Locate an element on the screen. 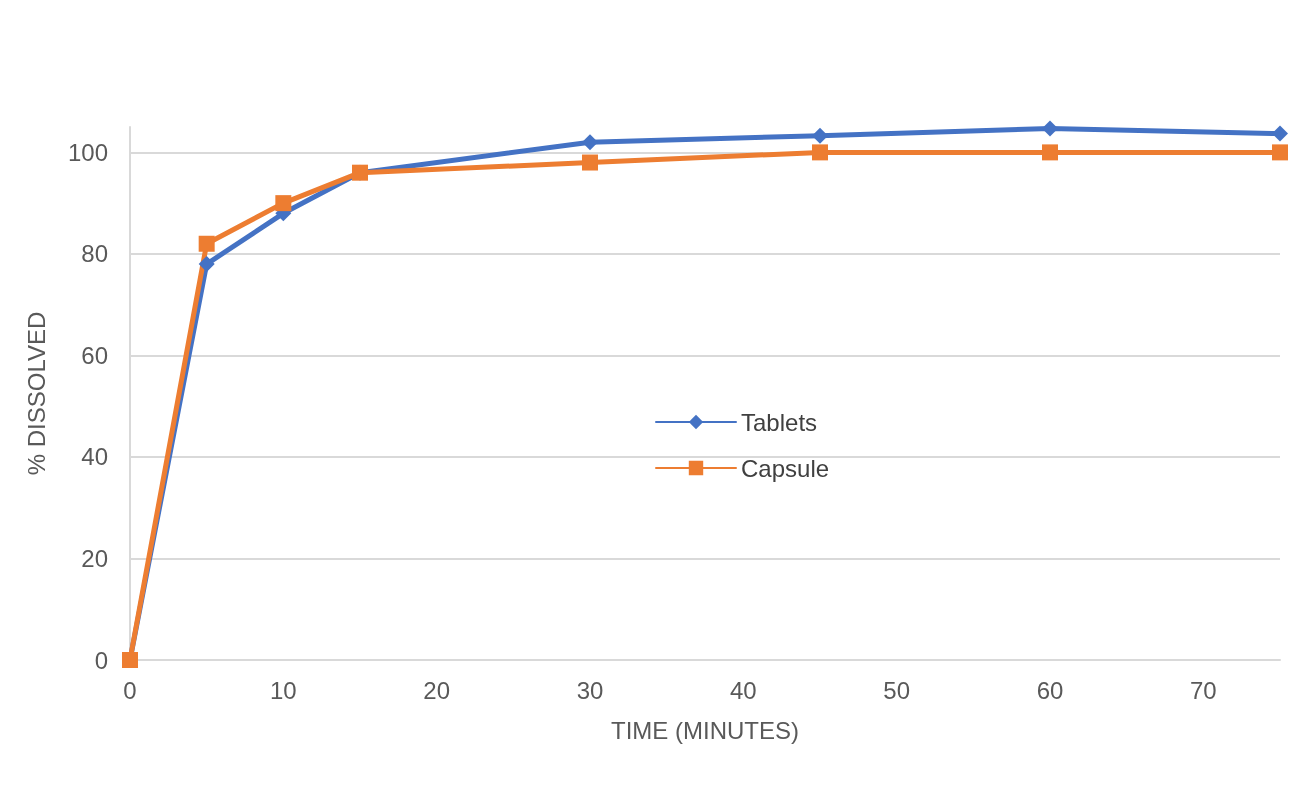  y-tick-label: 40 is located at coordinates (94, 457).